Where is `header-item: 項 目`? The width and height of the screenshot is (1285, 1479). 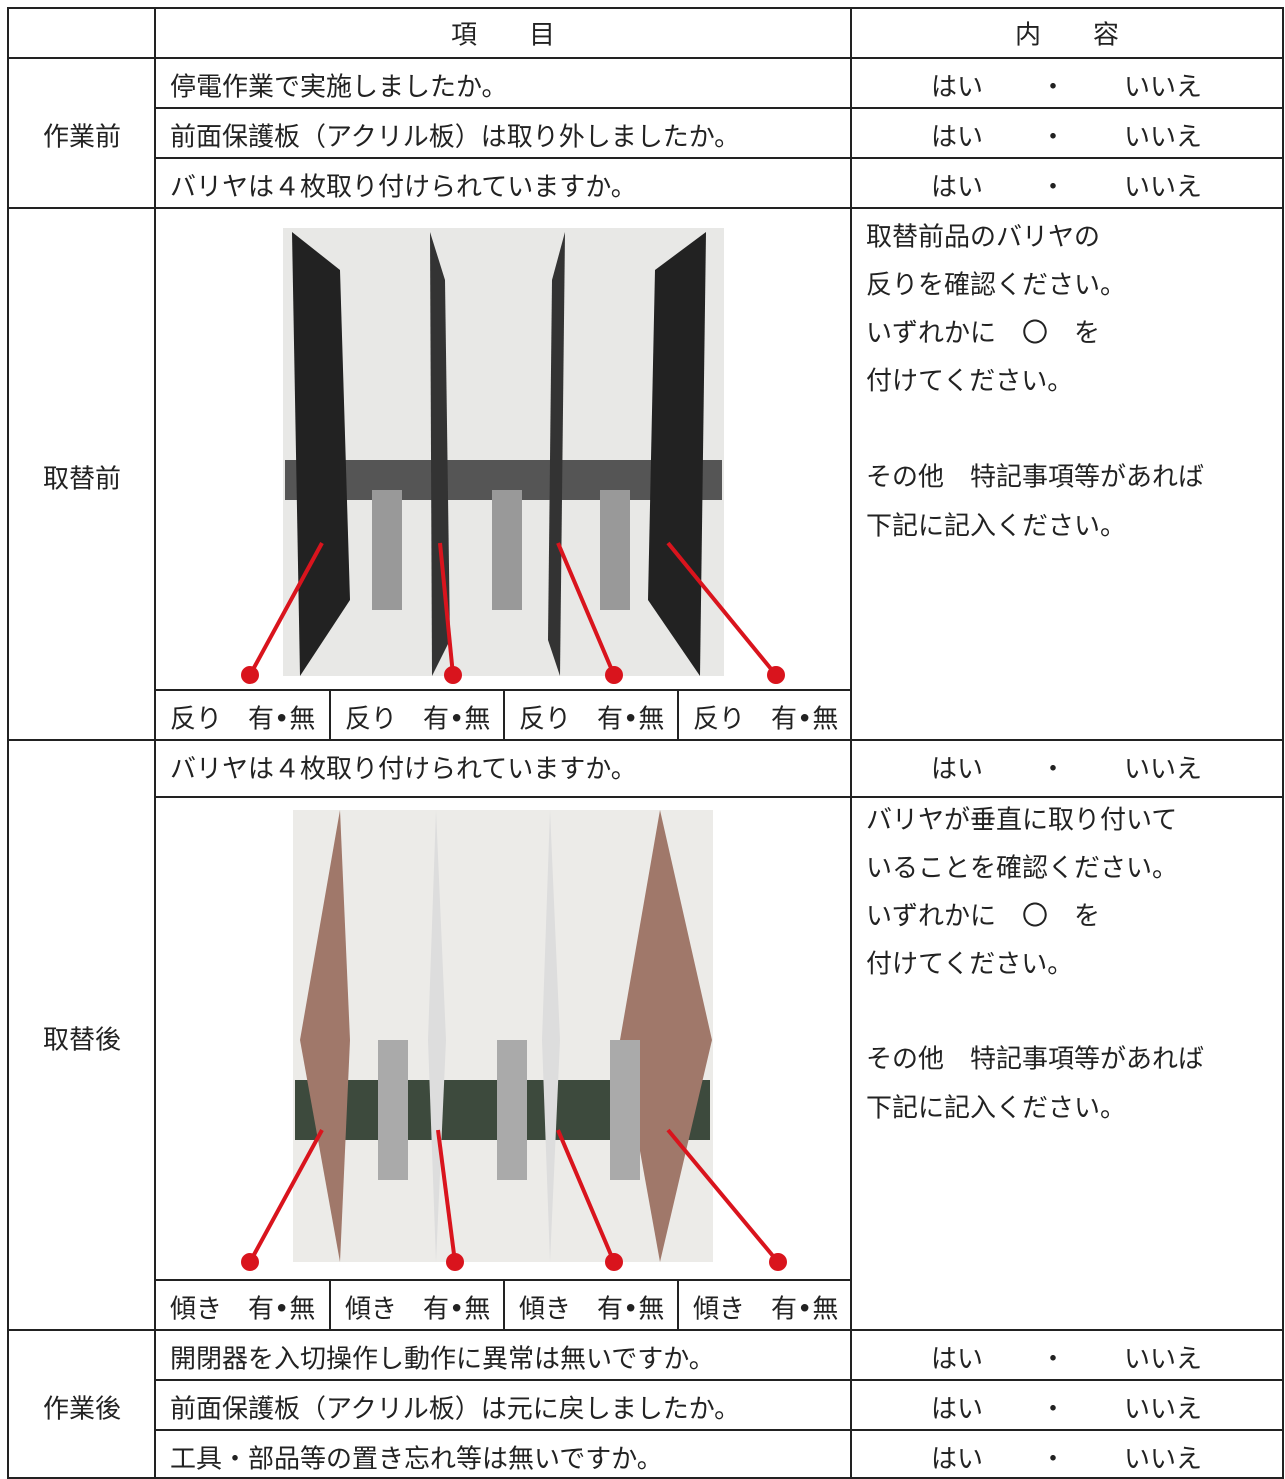
header-item: 項 目 is located at coordinates (503, 36).